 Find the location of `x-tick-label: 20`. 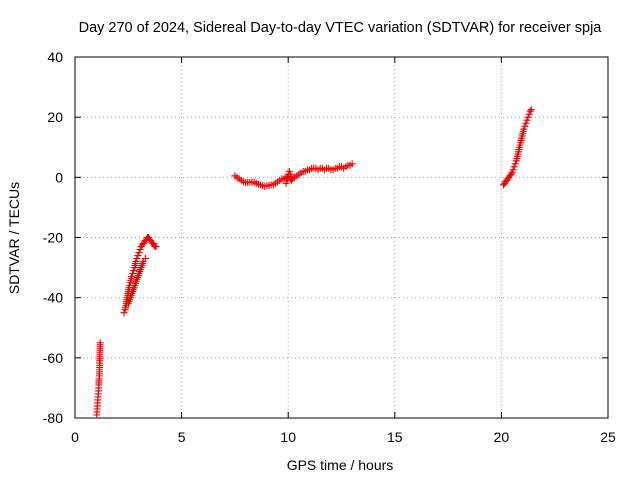

x-tick-label: 20 is located at coordinates (502, 437).